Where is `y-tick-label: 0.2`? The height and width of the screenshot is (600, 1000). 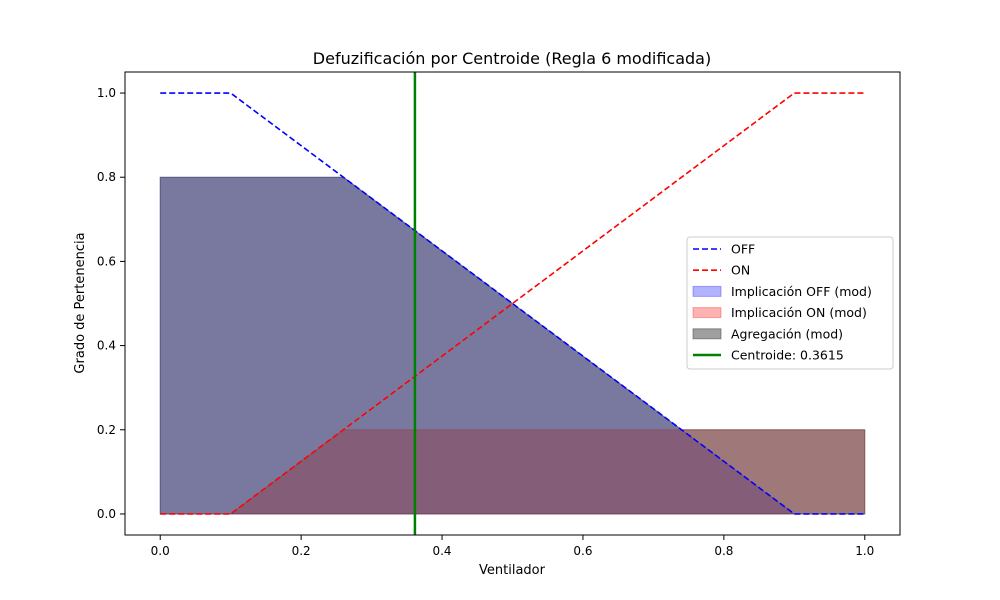 y-tick-label: 0.2 is located at coordinates (106, 430).